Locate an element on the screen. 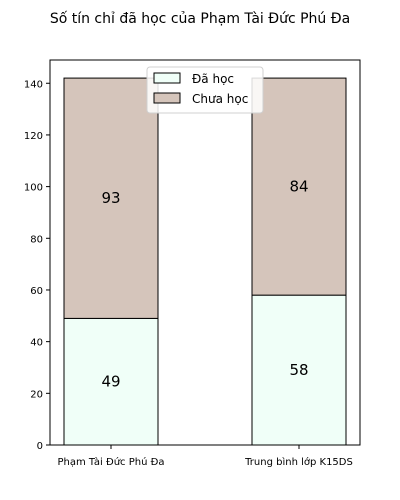 This screenshot has height=500, width=400. bar-value-label: 49 is located at coordinates (110, 382).